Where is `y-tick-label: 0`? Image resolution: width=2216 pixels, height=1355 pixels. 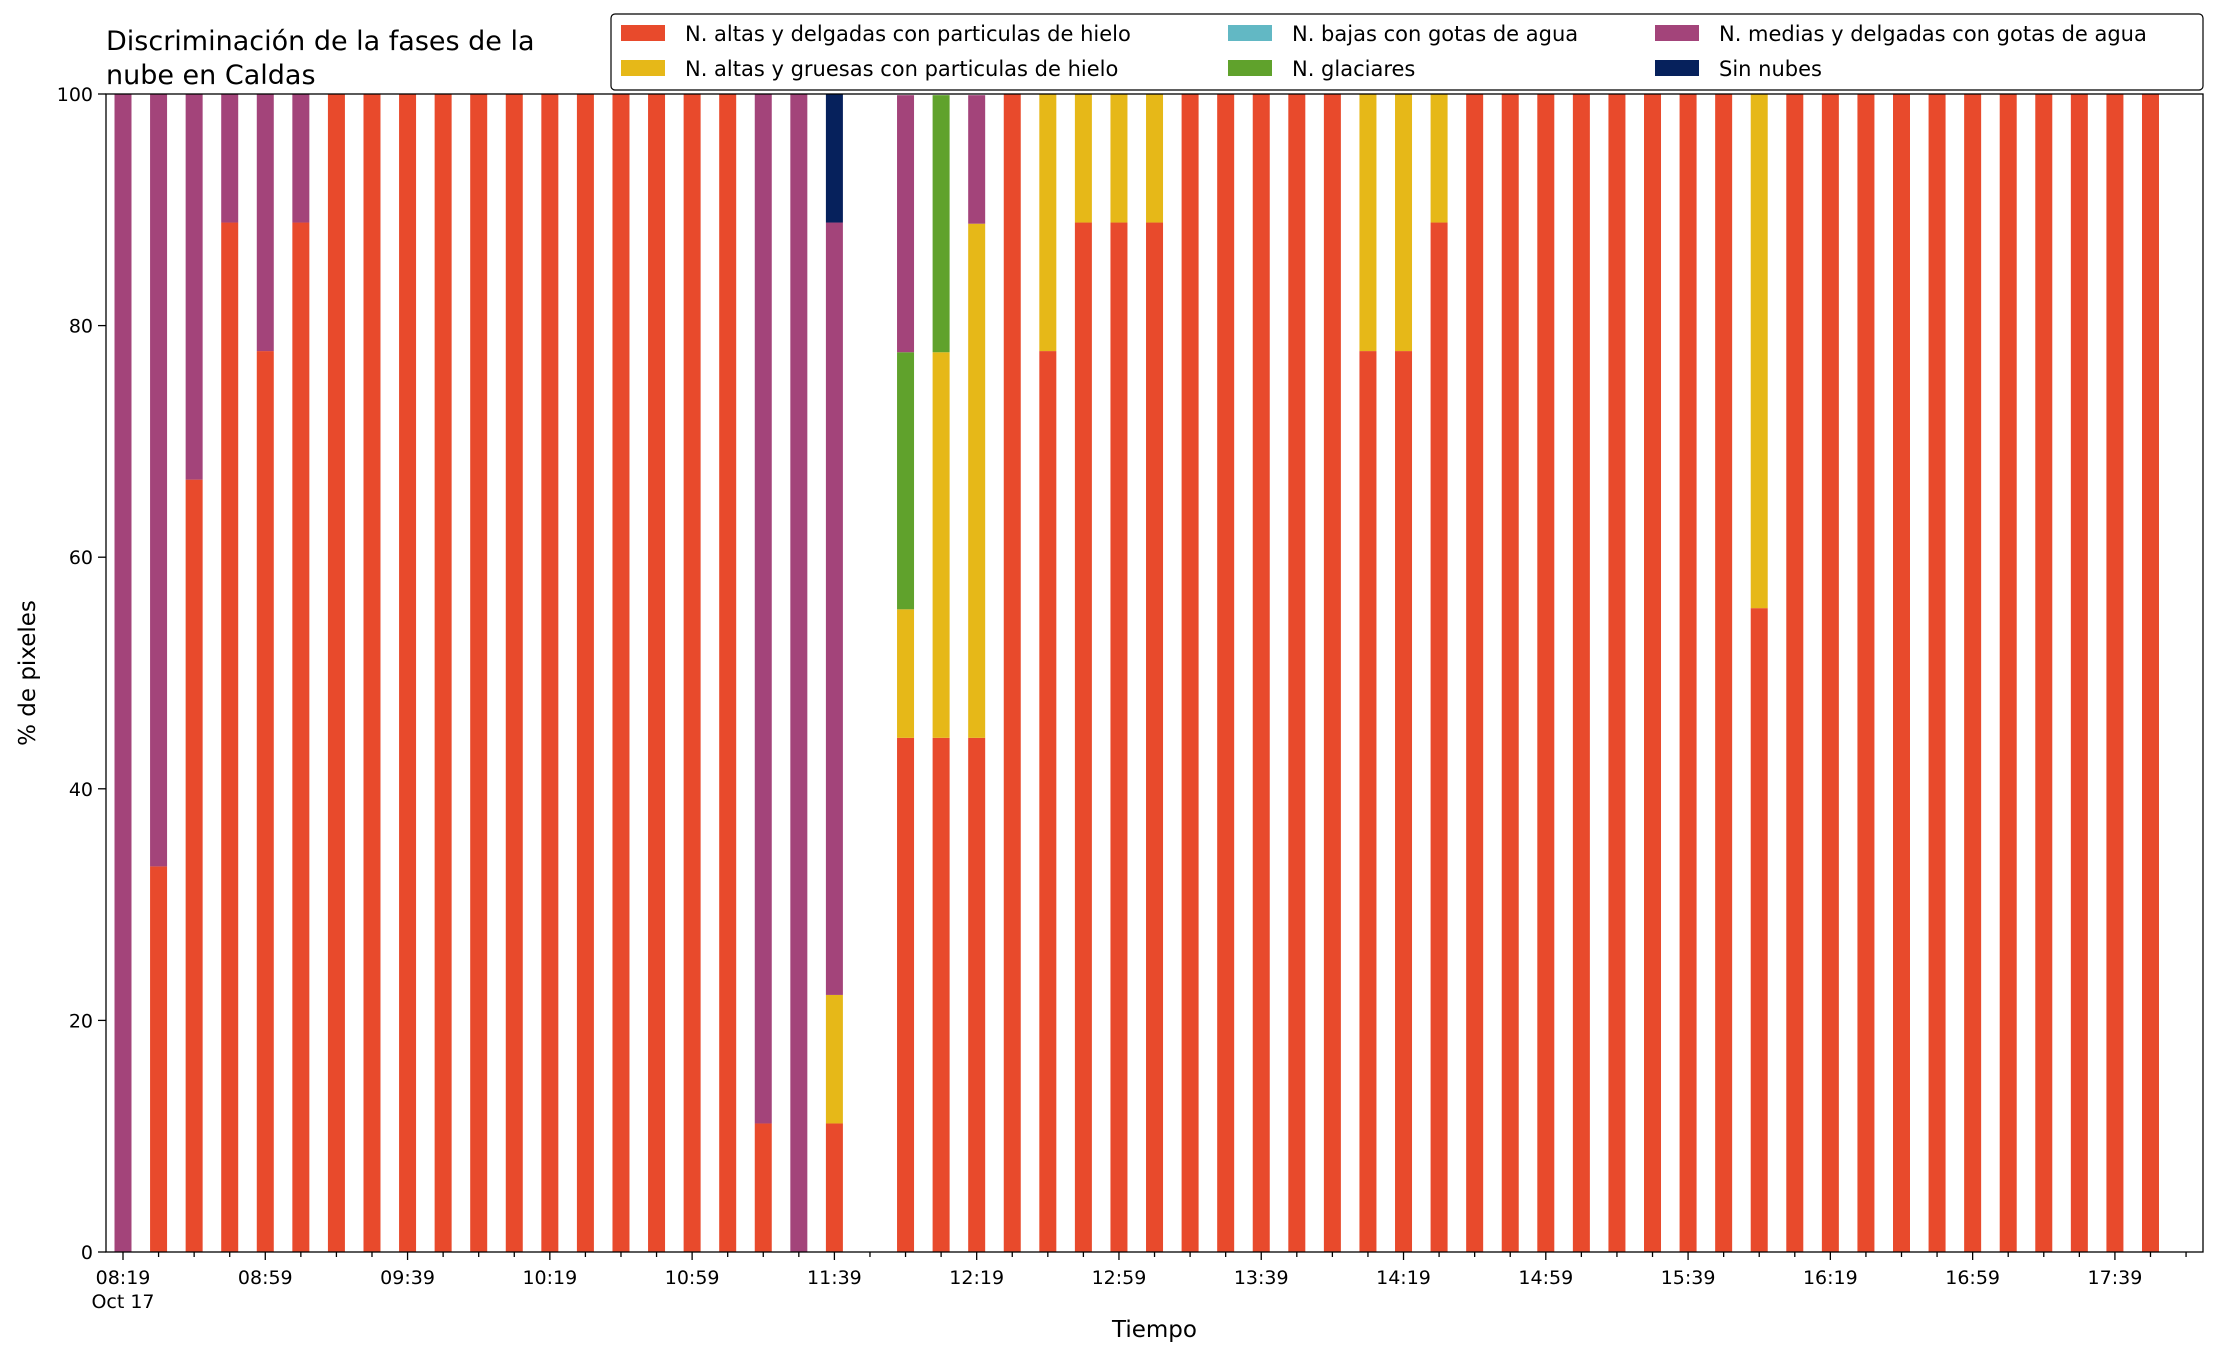 y-tick-label: 0 is located at coordinates (87, 1253).